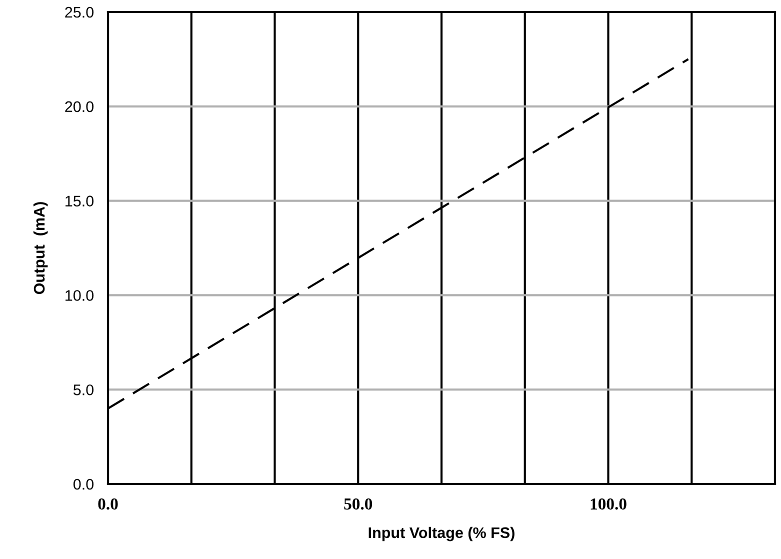  Describe the element at coordinates (80, 295) in the screenshot. I see `y-tick-label: 10.0` at that location.